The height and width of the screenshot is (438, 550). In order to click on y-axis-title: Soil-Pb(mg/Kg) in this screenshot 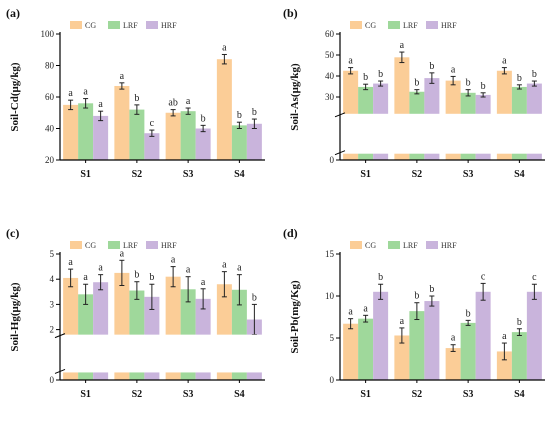, I will do `click(295, 317)`.